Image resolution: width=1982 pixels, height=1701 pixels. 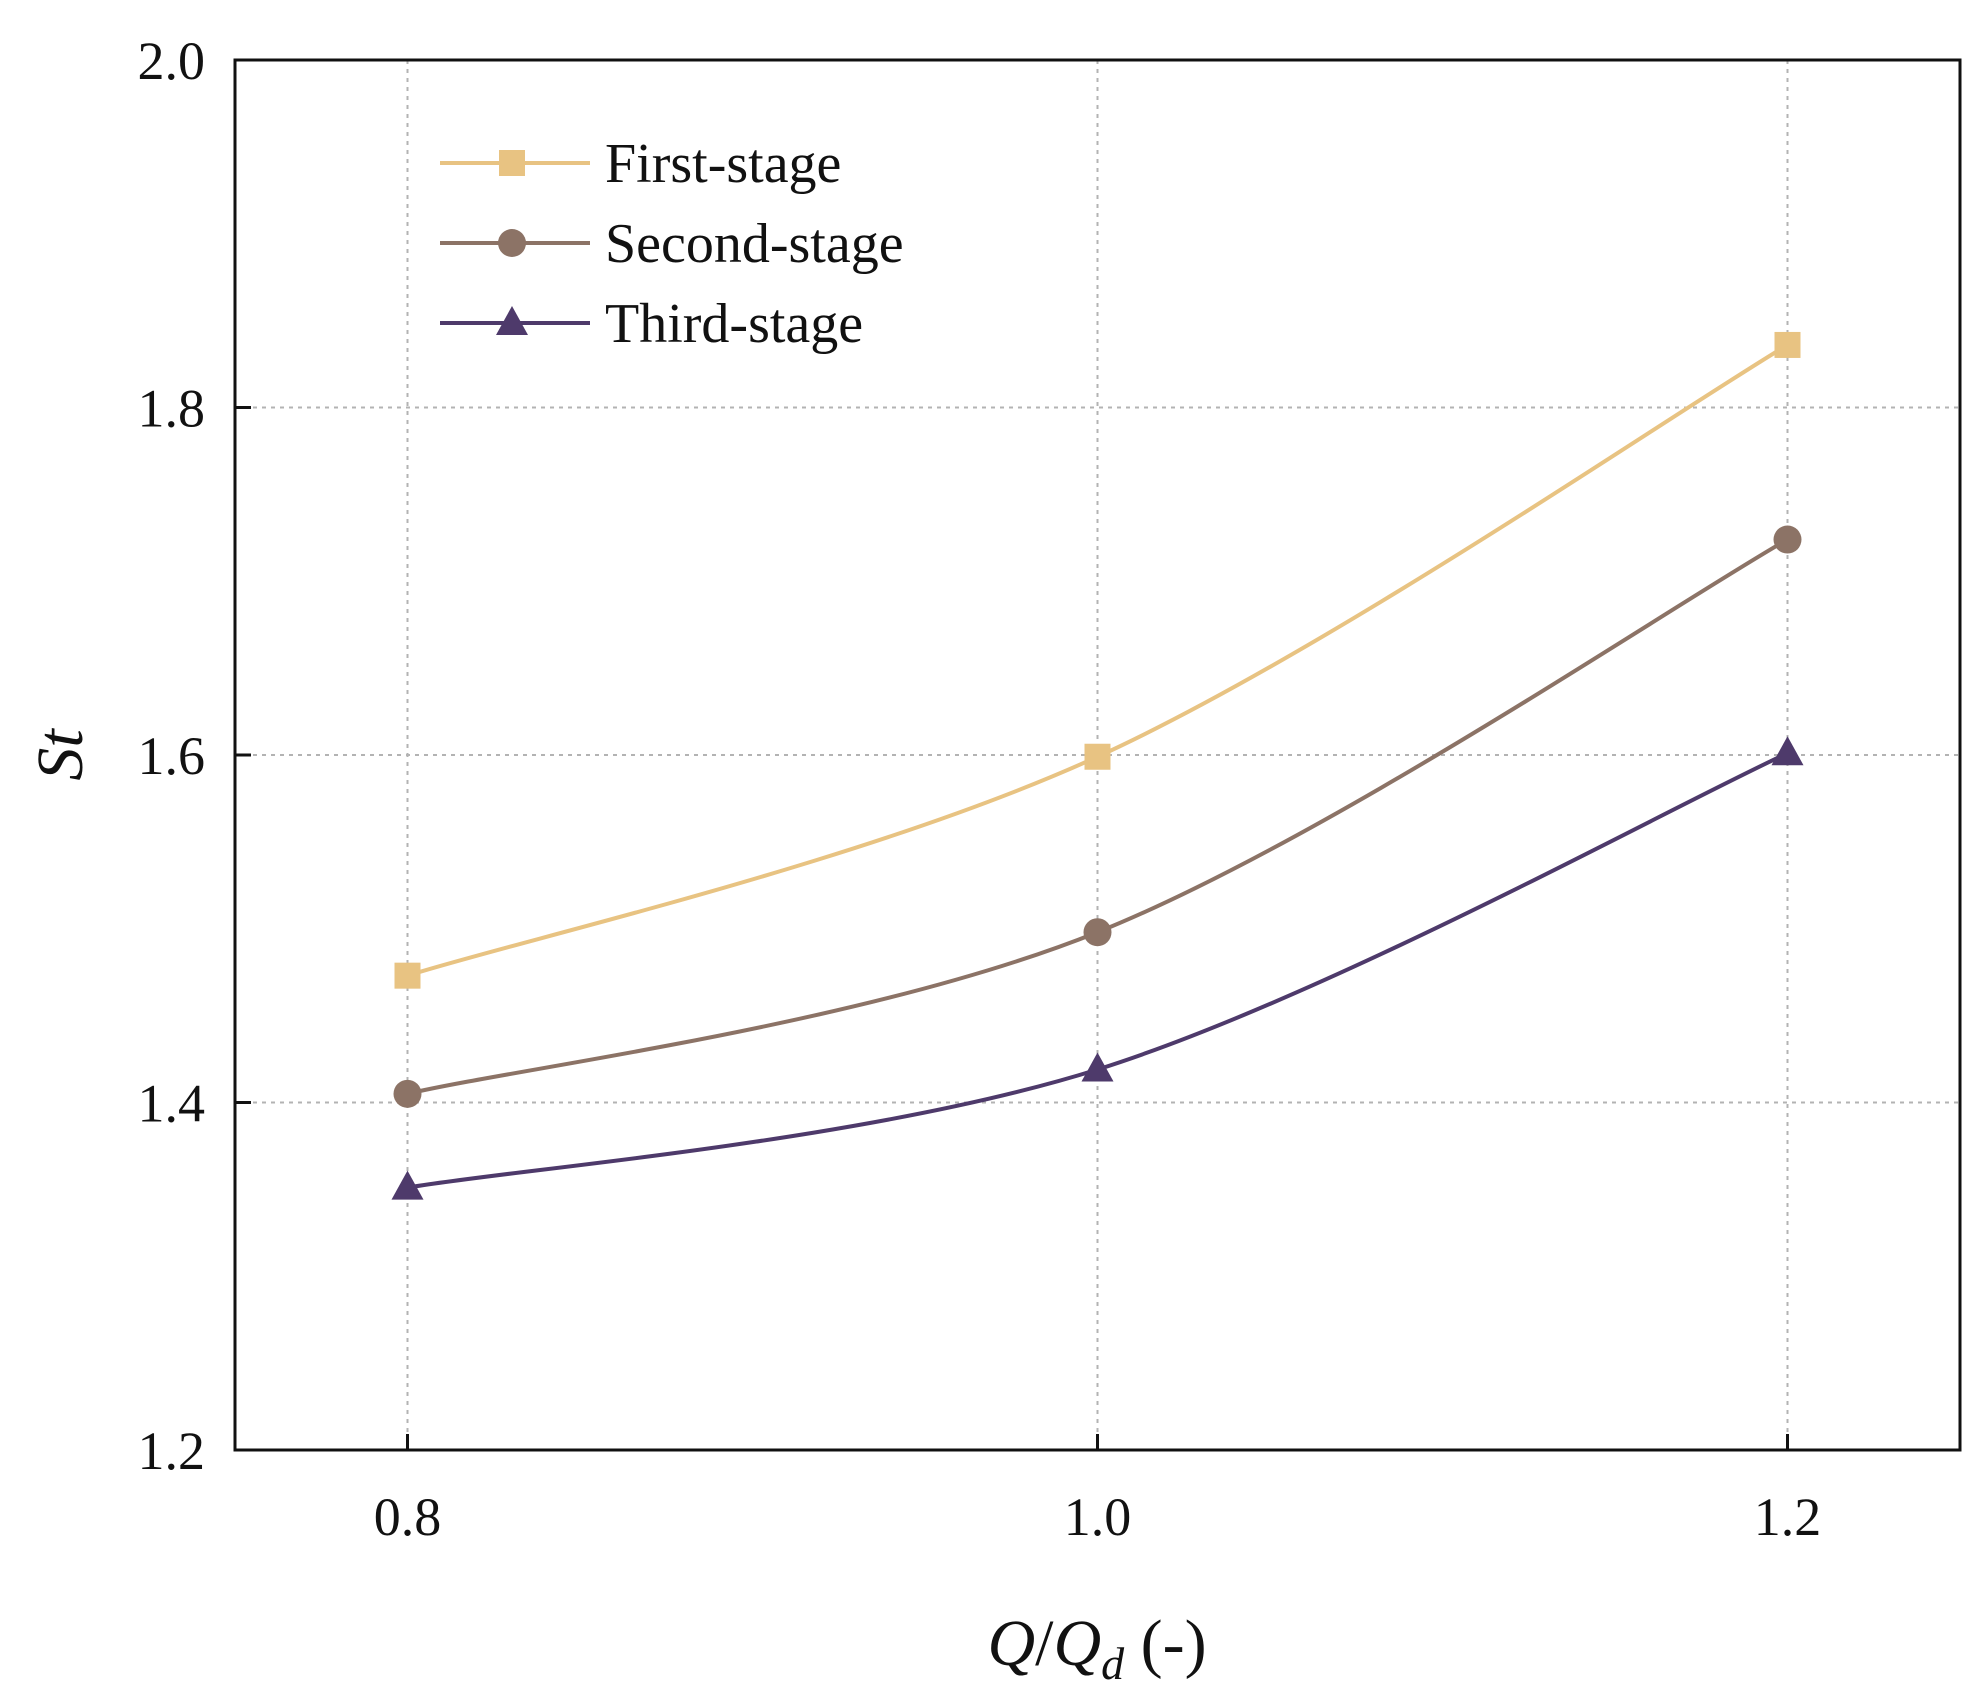 I want to click on x-axis-title: Q/Qd (-), so click(x=1096, y=1648).